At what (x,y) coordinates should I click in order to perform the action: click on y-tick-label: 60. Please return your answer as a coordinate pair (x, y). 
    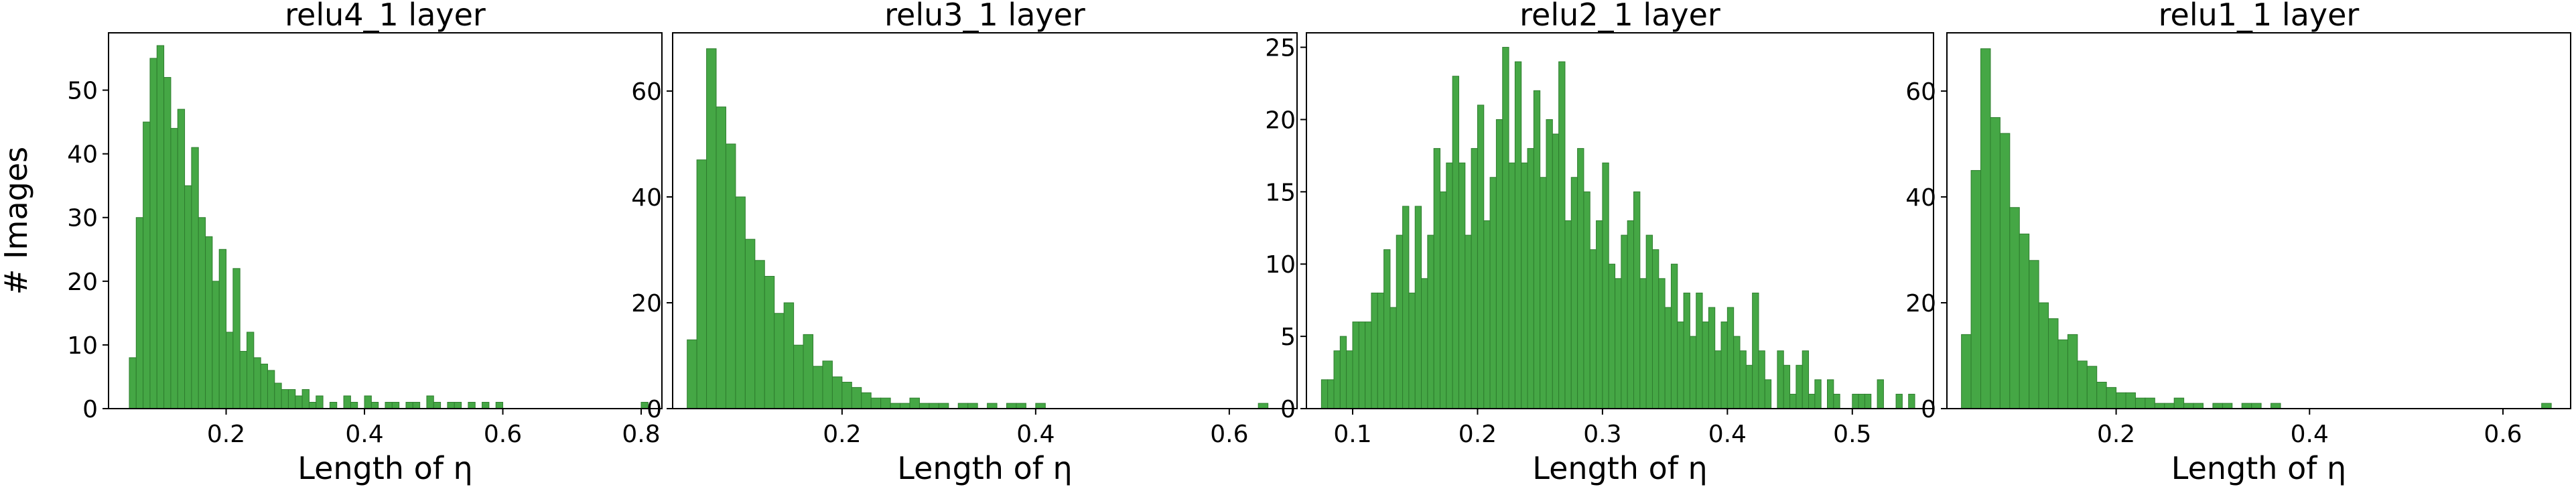
    Looking at the image, I should click on (646, 92).